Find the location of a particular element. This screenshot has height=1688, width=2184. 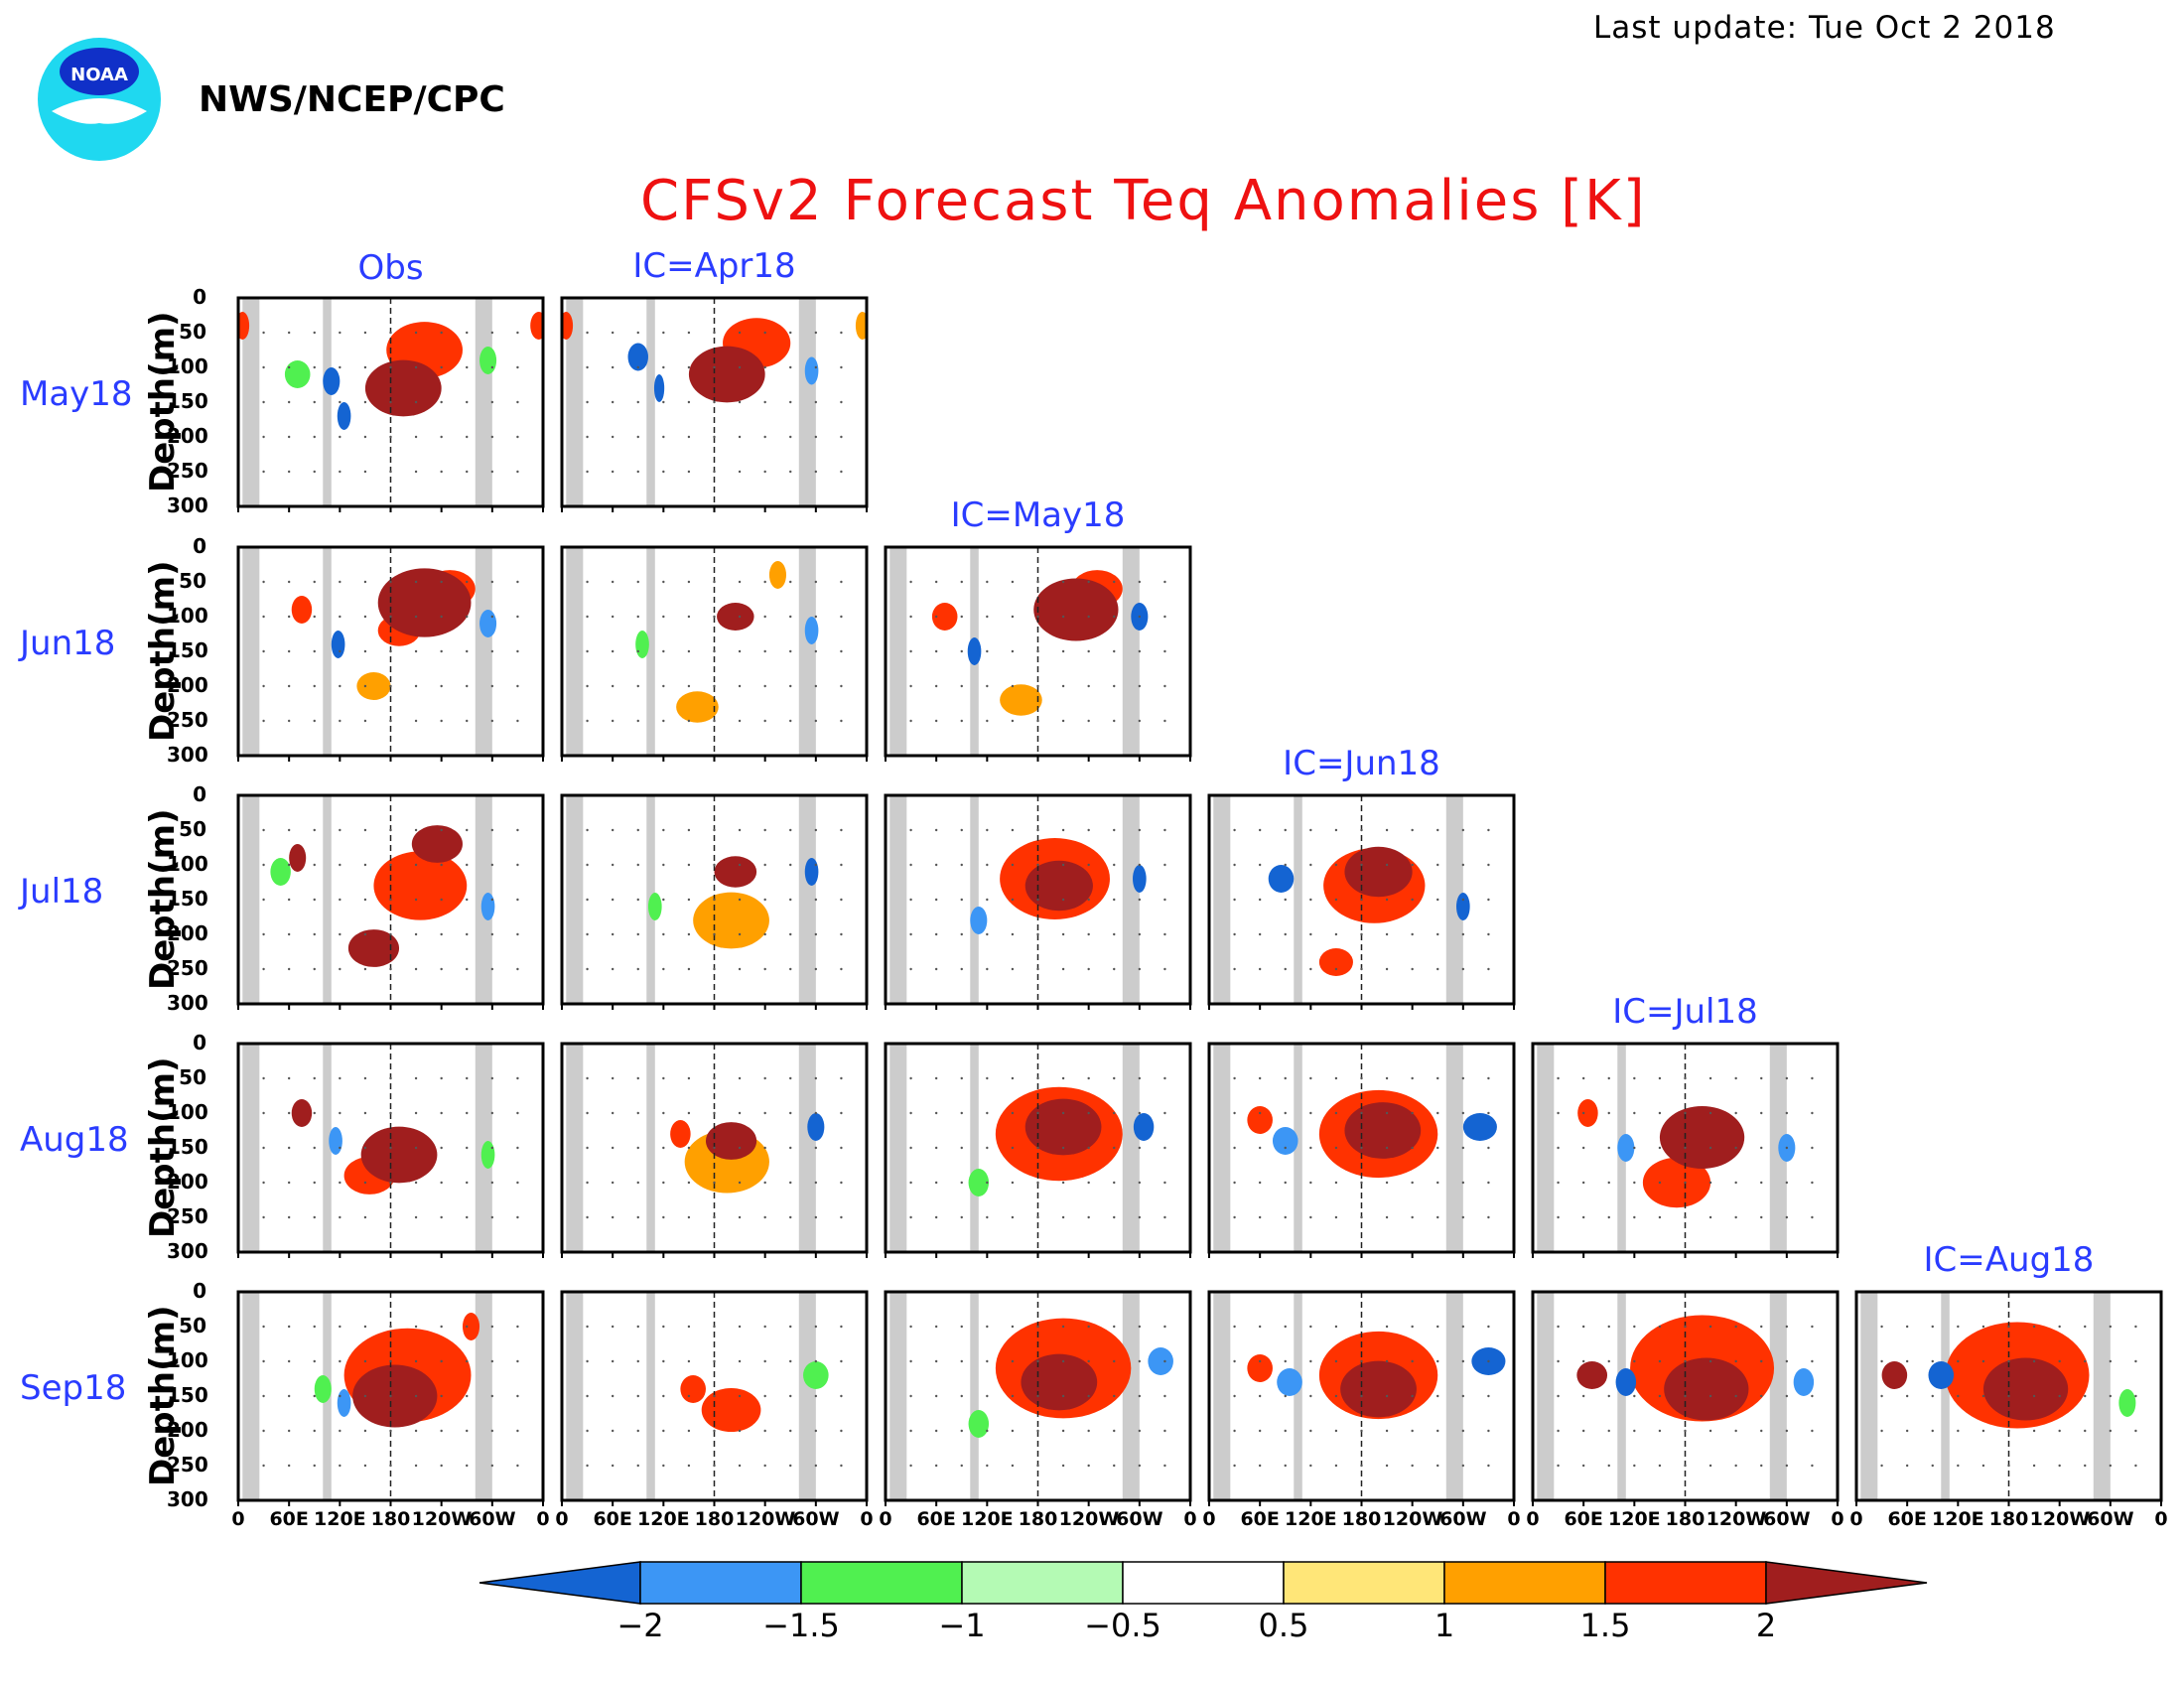

noaa-logo-bird is located at coordinates (99, 111).